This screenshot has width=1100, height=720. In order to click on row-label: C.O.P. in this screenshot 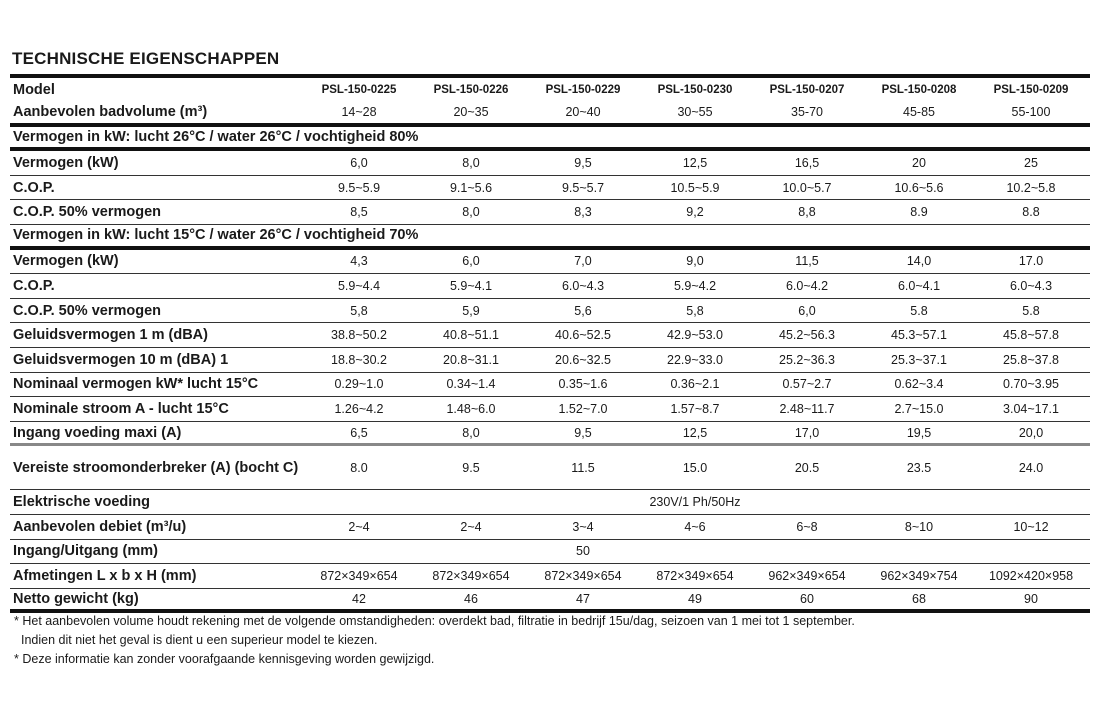, I will do `click(34, 187)`.